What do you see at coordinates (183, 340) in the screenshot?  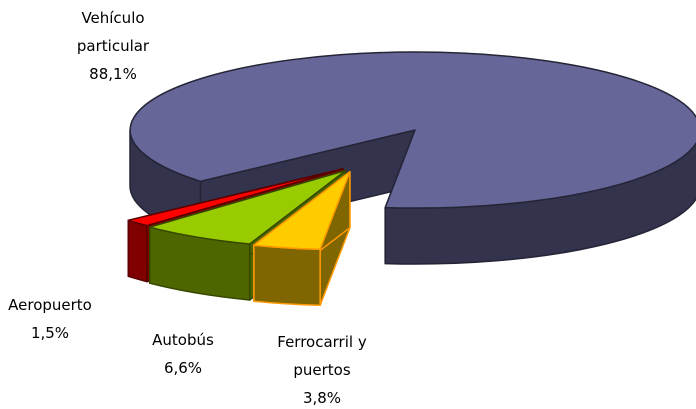 I see `category-label: Autobús` at bounding box center [183, 340].